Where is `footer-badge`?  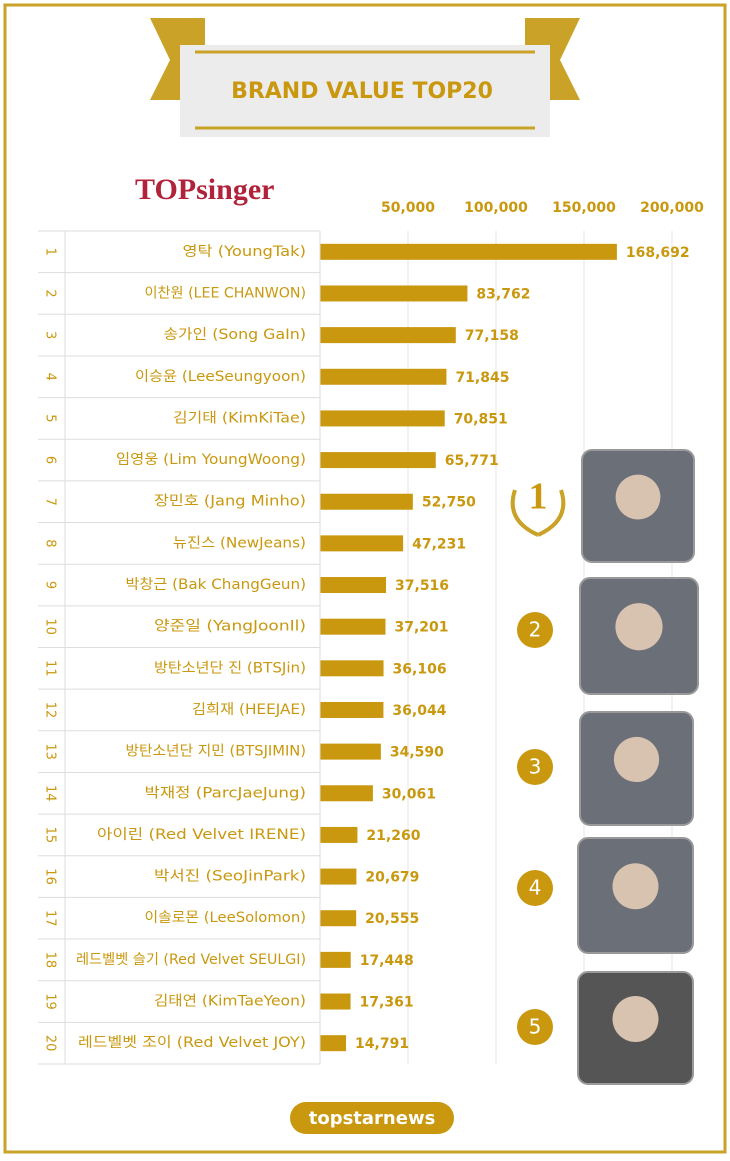 footer-badge is located at coordinates (372, 1118).